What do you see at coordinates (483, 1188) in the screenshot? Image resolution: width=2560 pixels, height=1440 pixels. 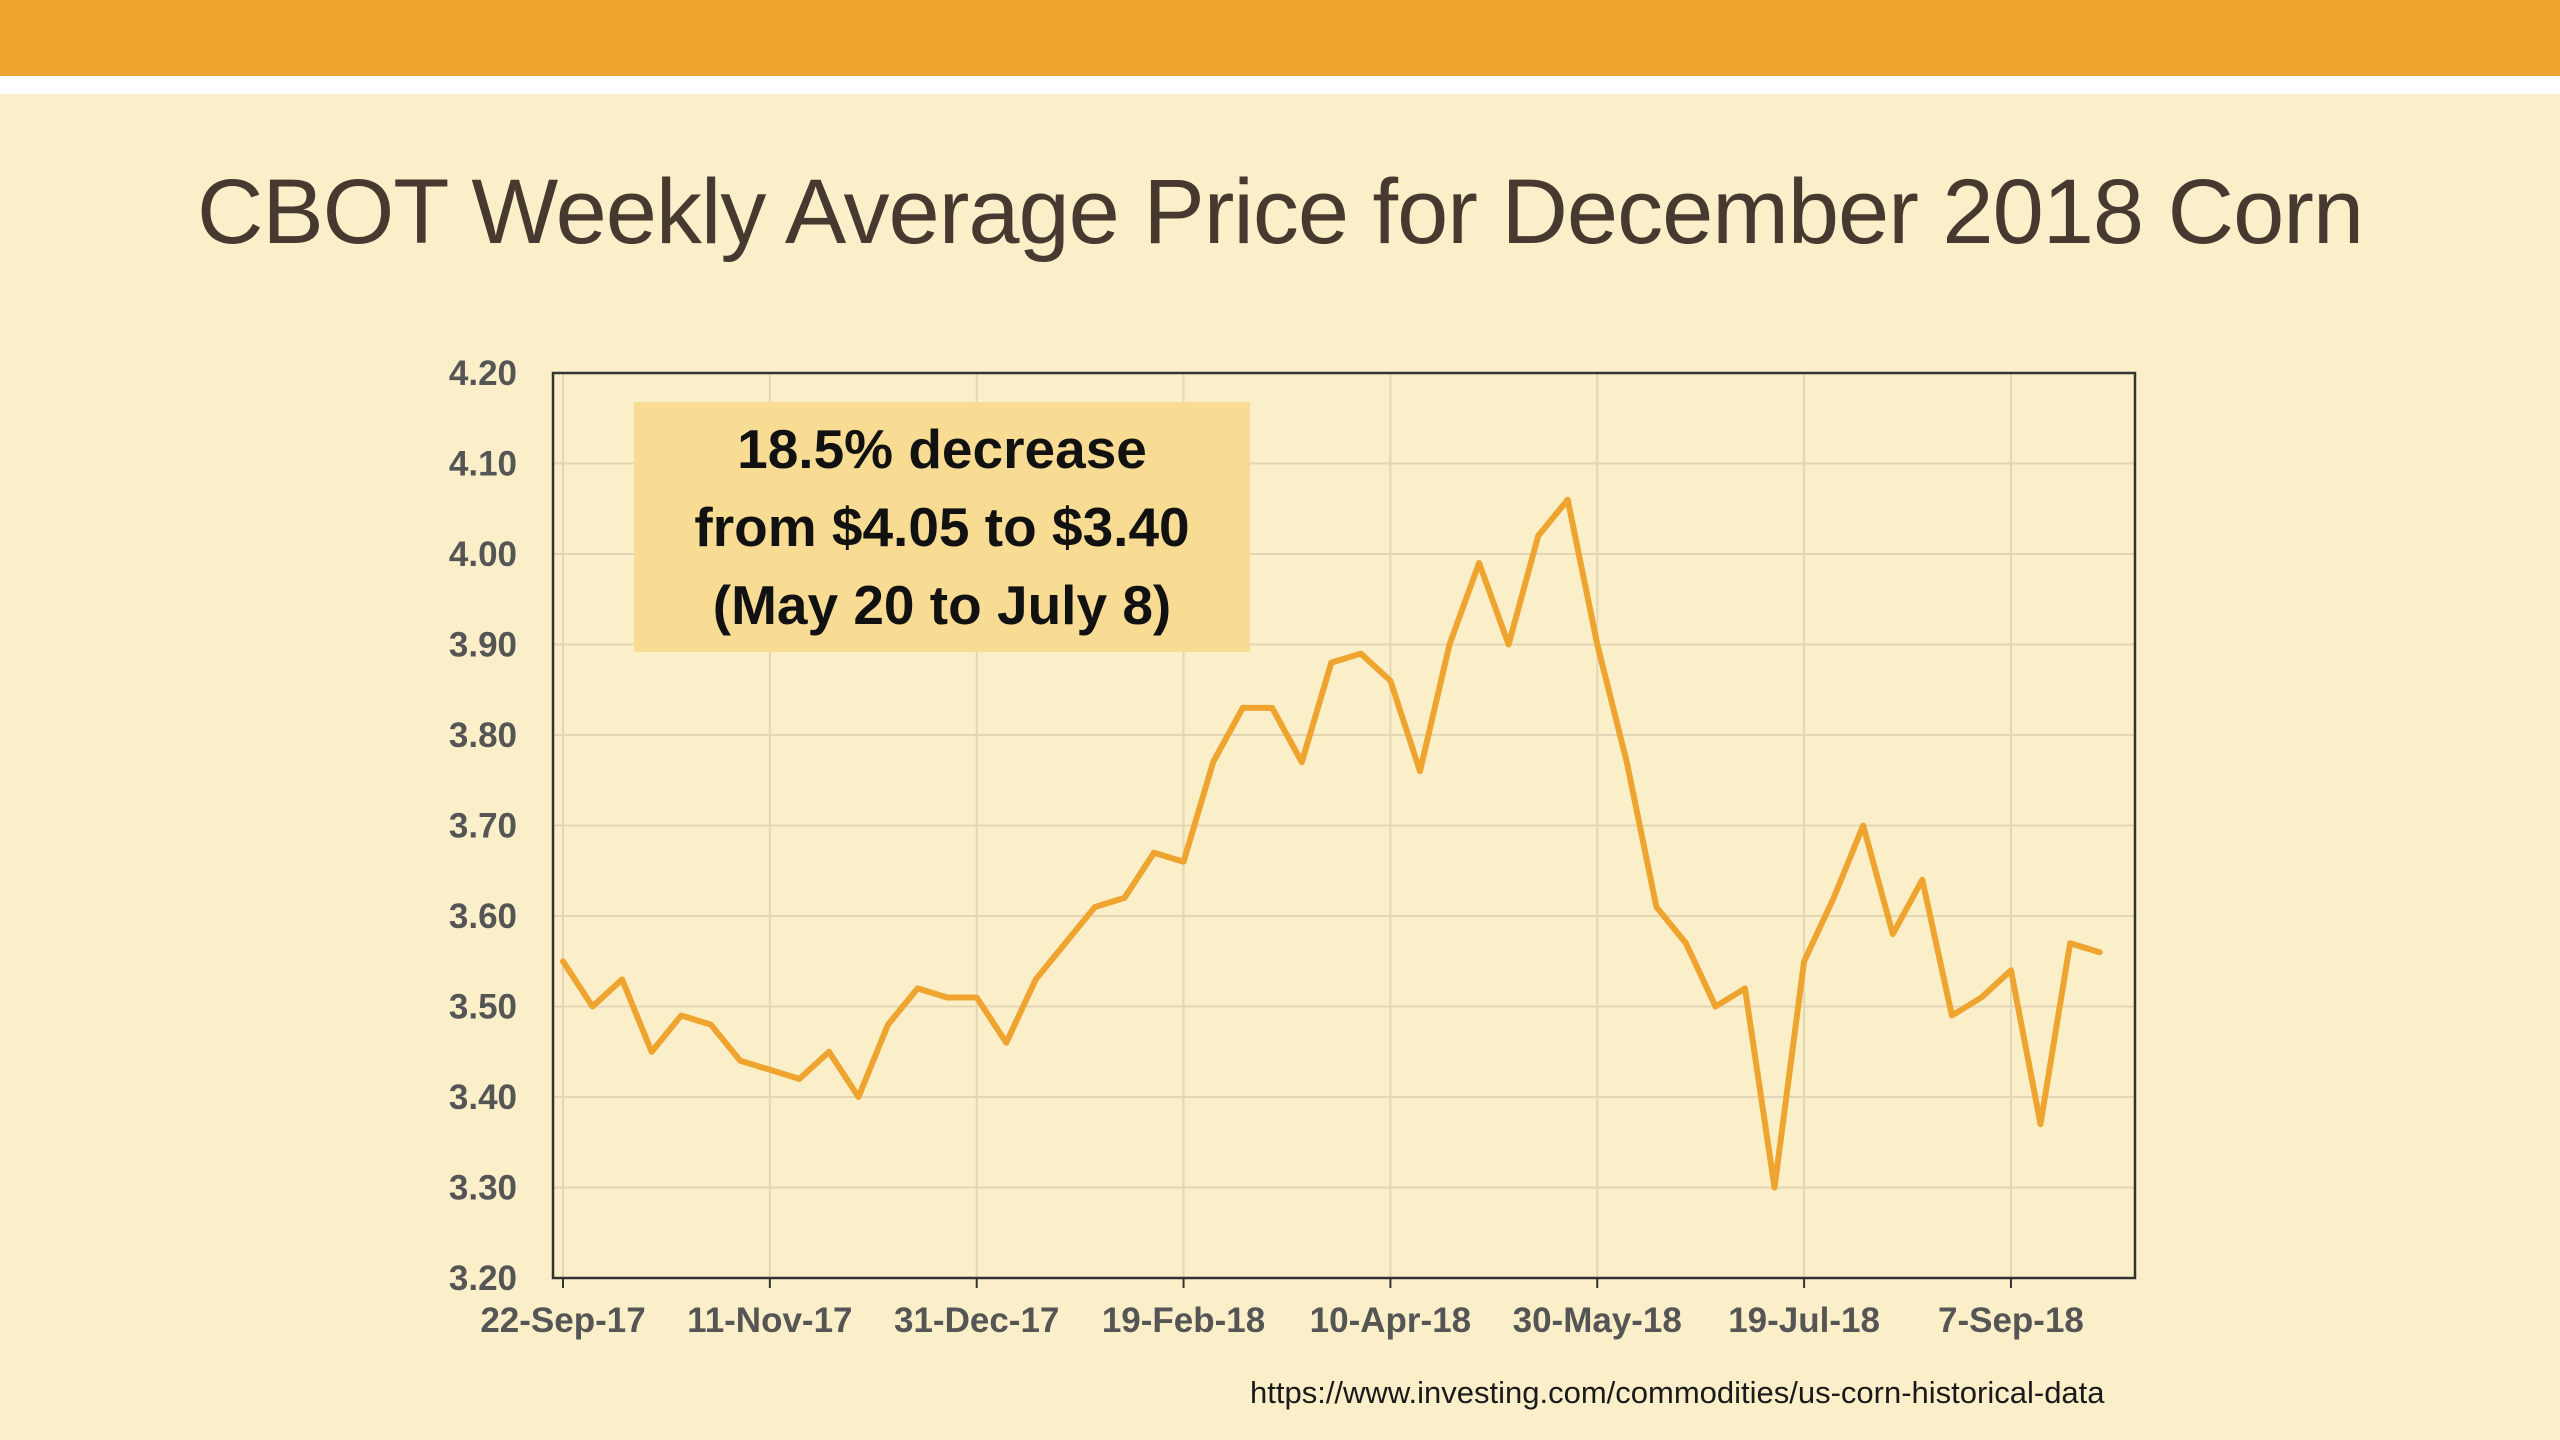 I see `y-tick-label: 3.30` at bounding box center [483, 1188].